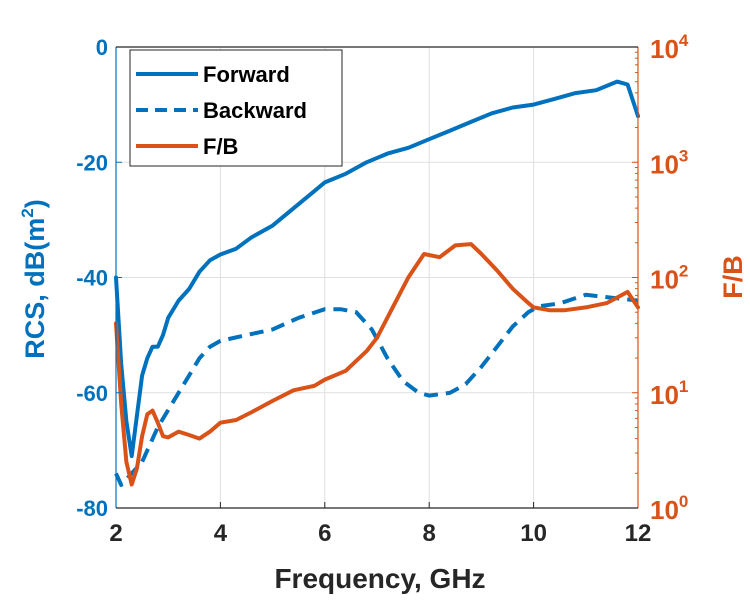 The height and width of the screenshot is (600, 750). Describe the element at coordinates (221, 533) in the screenshot. I see `x-tick-label: 4` at that location.